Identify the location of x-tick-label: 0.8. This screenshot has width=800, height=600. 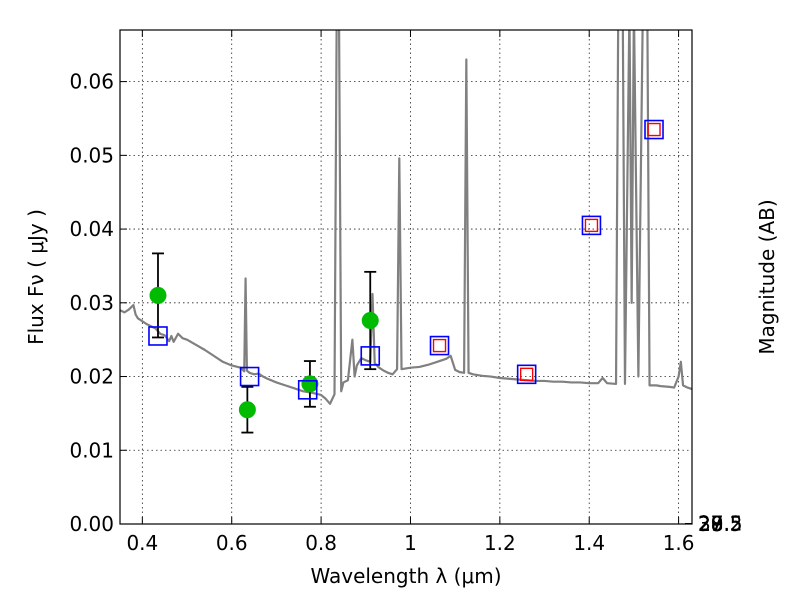
(321, 543).